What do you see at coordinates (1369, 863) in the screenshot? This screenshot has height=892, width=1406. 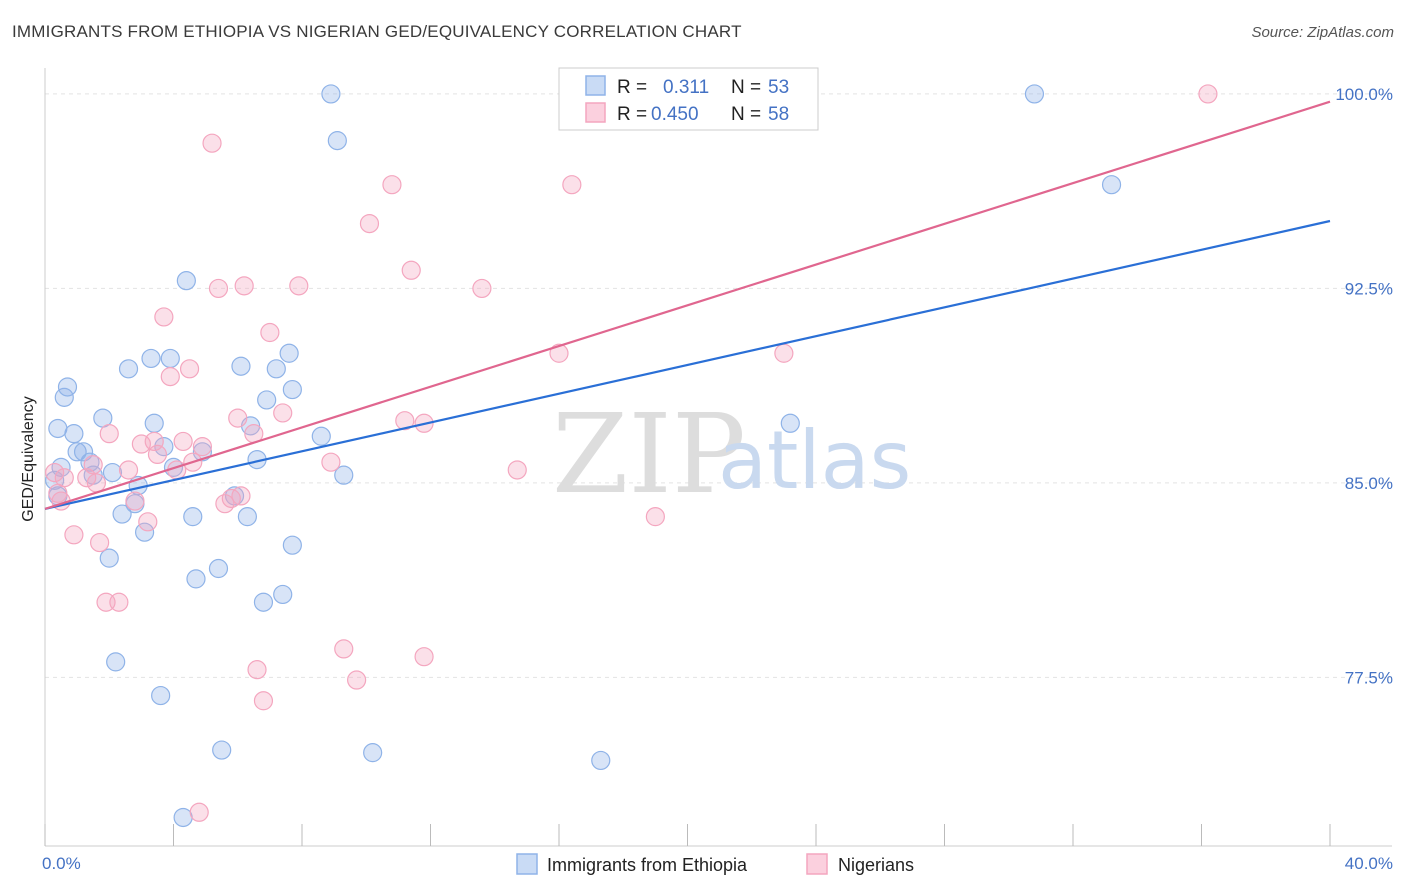 I see `x-tick-label-1: 40.0%` at bounding box center [1369, 863].